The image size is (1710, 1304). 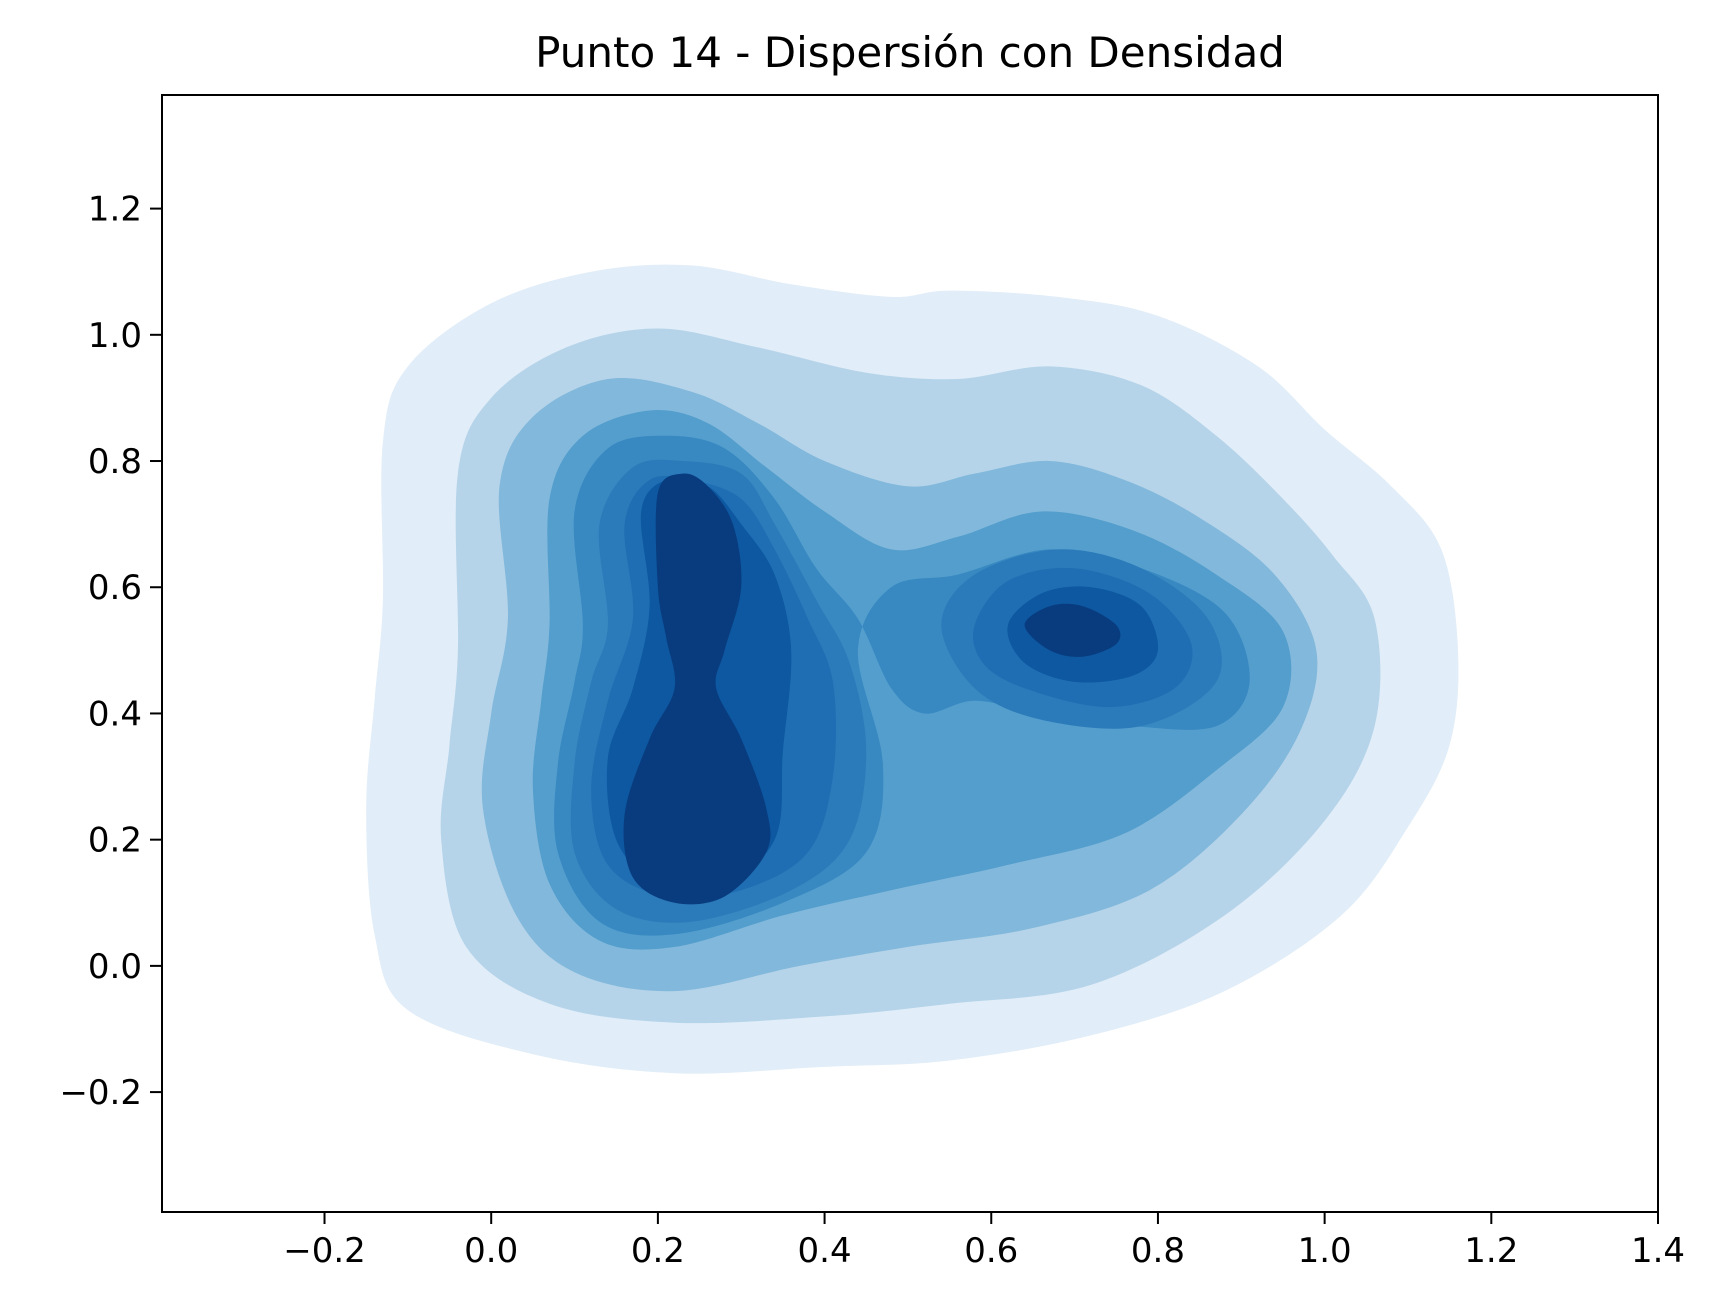 What do you see at coordinates (115, 714) in the screenshot?
I see `y-tick-label: 0.4` at bounding box center [115, 714].